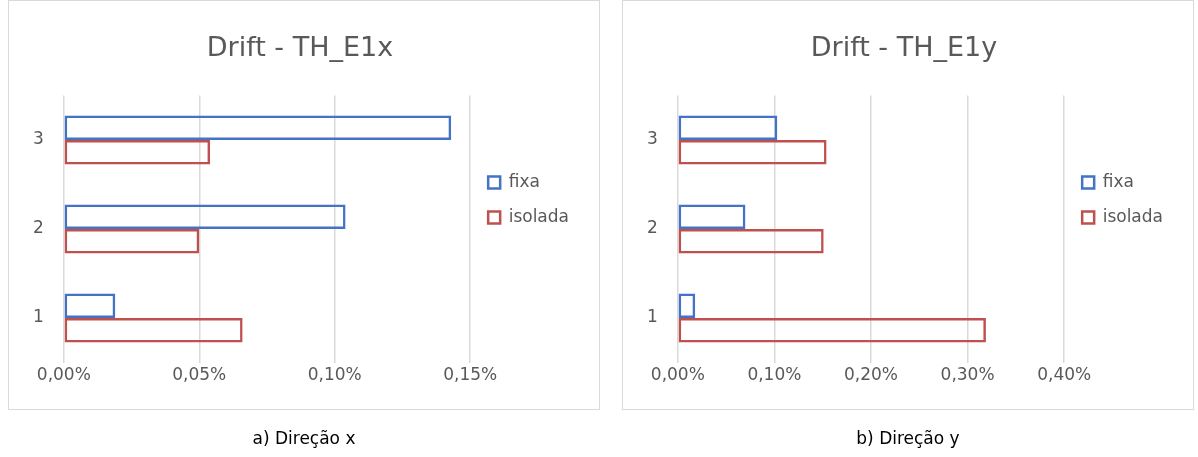  I want to click on x-tick-label: 0,40%, so click(1064, 374).